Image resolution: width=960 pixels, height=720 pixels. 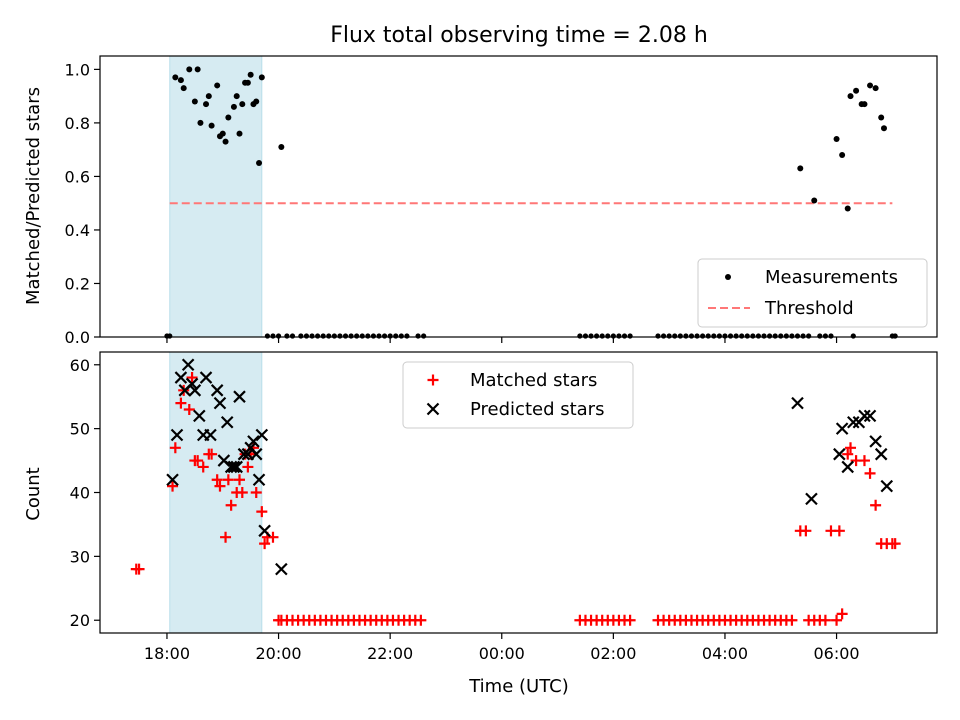 What do you see at coordinates (725, 653) in the screenshot?
I see `x-tick-label: 04:00` at bounding box center [725, 653].